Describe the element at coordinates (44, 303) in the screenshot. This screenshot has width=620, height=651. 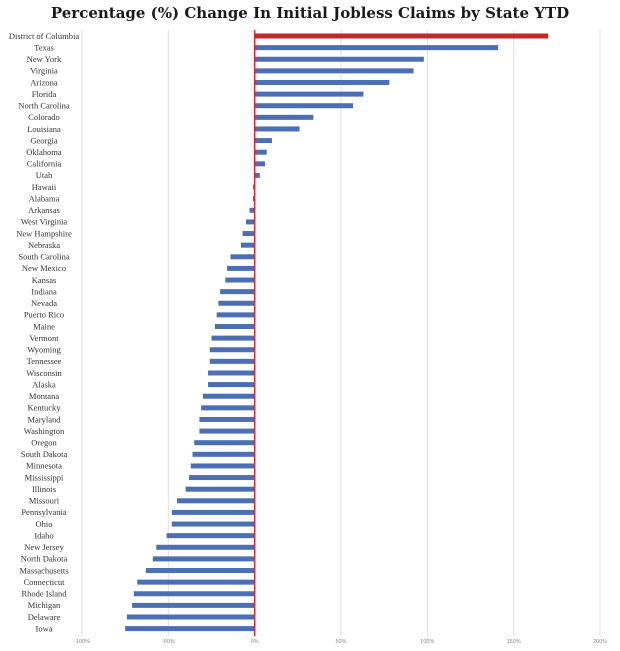
I see `category-label: Nevada` at that location.